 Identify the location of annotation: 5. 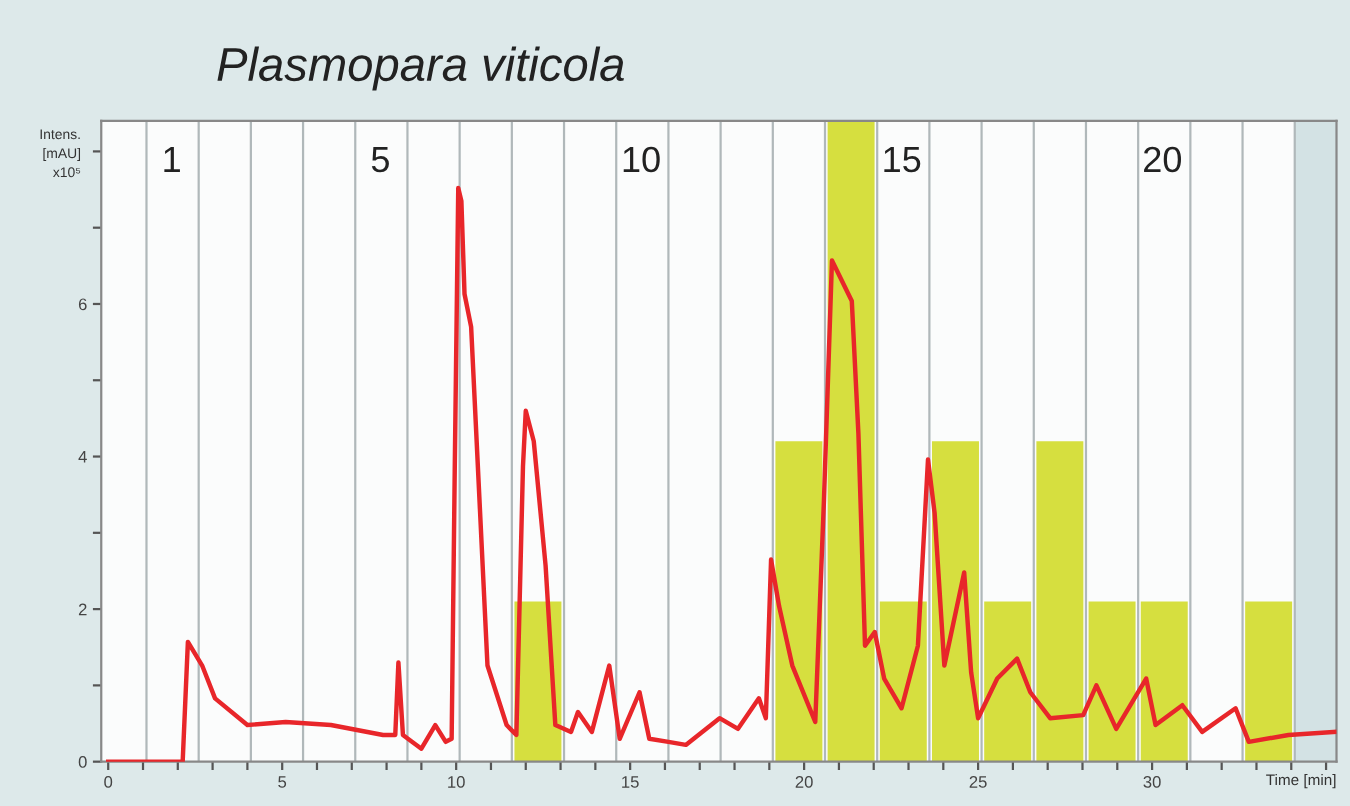
(380, 160).